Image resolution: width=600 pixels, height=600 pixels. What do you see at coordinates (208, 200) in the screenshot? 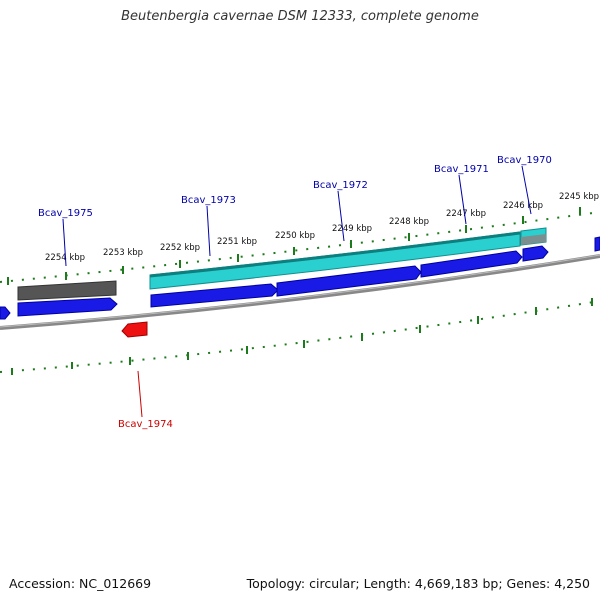
I see `gene-label: Bcav_1973` at bounding box center [208, 200].